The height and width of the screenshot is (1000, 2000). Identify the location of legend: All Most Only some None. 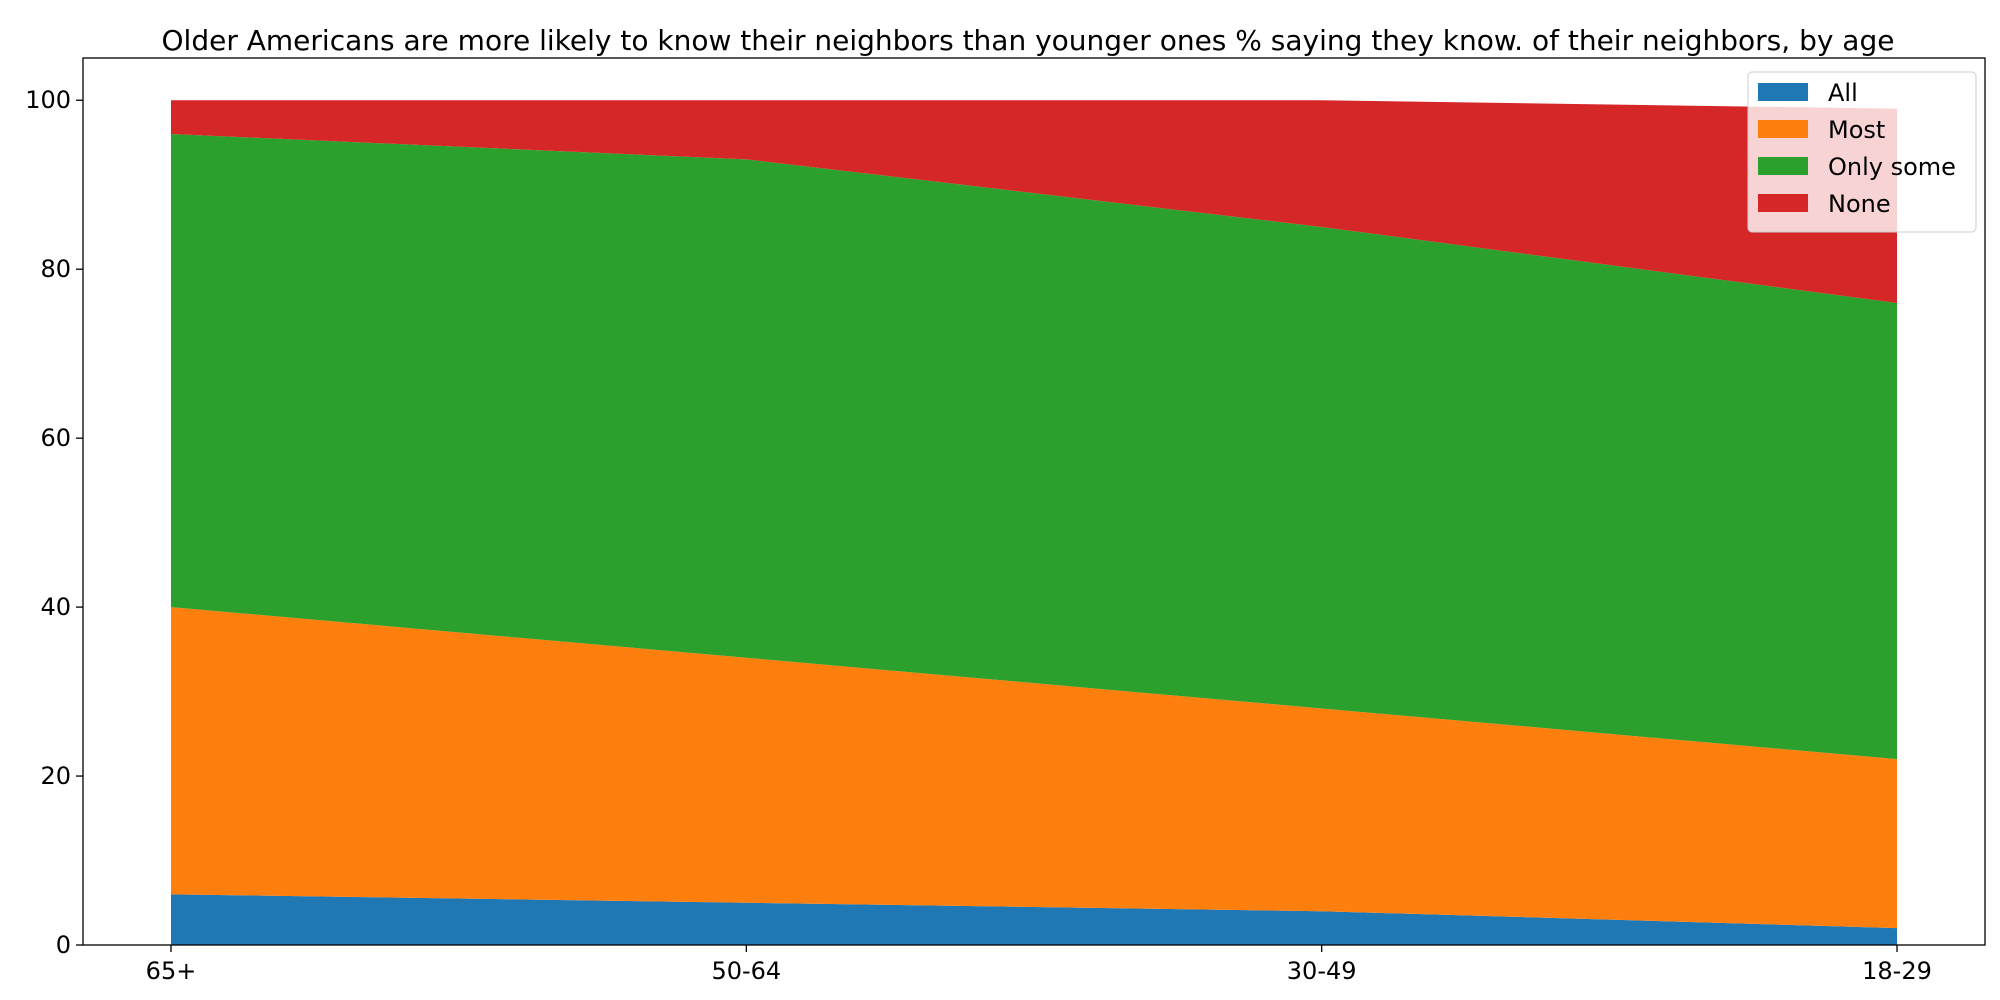
(1862, 152).